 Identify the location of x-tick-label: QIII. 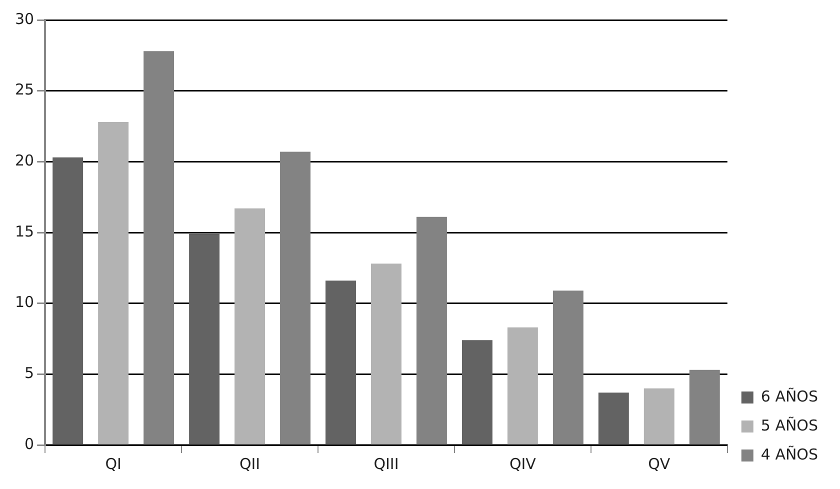
(386, 463).